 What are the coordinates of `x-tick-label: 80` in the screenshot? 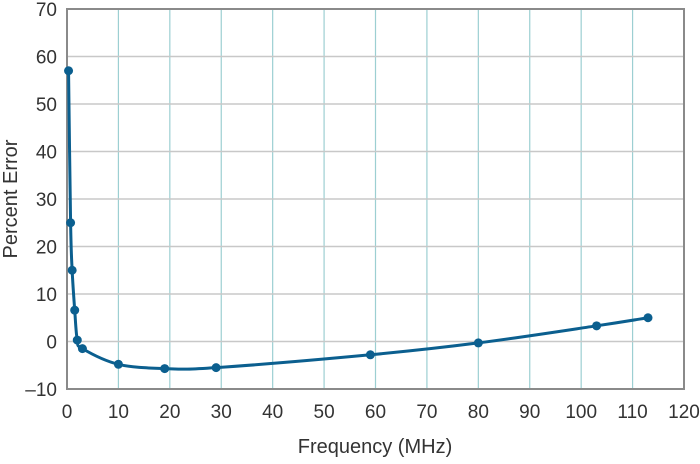 It's located at (478, 412).